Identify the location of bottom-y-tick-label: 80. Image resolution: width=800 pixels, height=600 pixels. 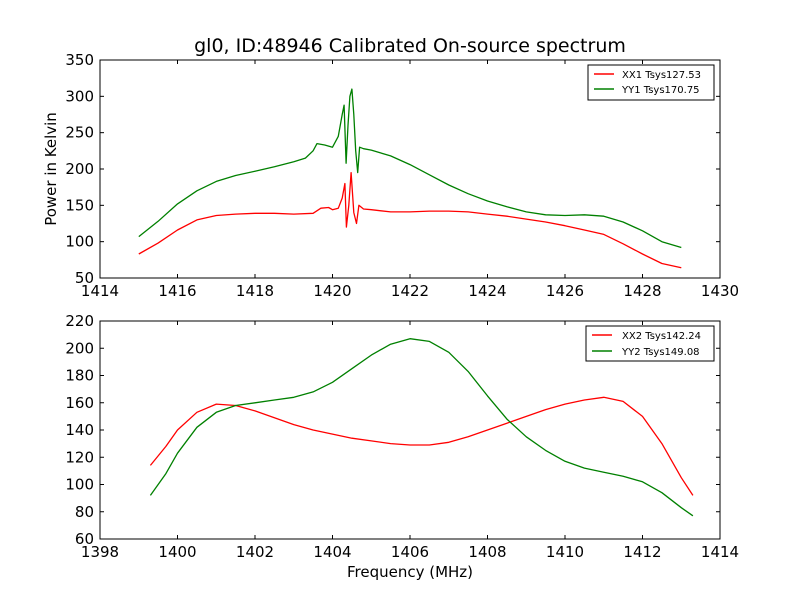
(84, 512).